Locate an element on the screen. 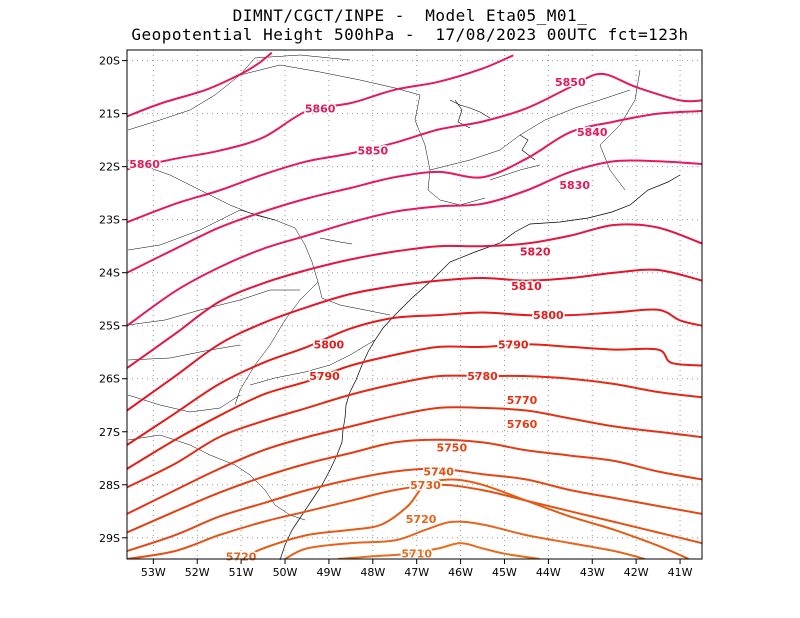 This screenshot has width=800, height=618. contour-label-5810: 5810 is located at coordinates (526, 286).